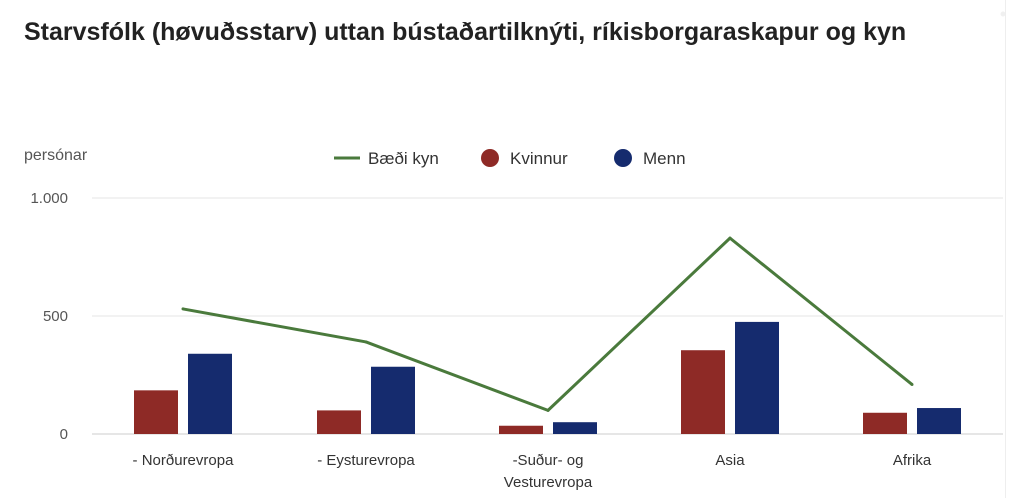  I want to click on legend-label: Bæði kyn, so click(403, 158).